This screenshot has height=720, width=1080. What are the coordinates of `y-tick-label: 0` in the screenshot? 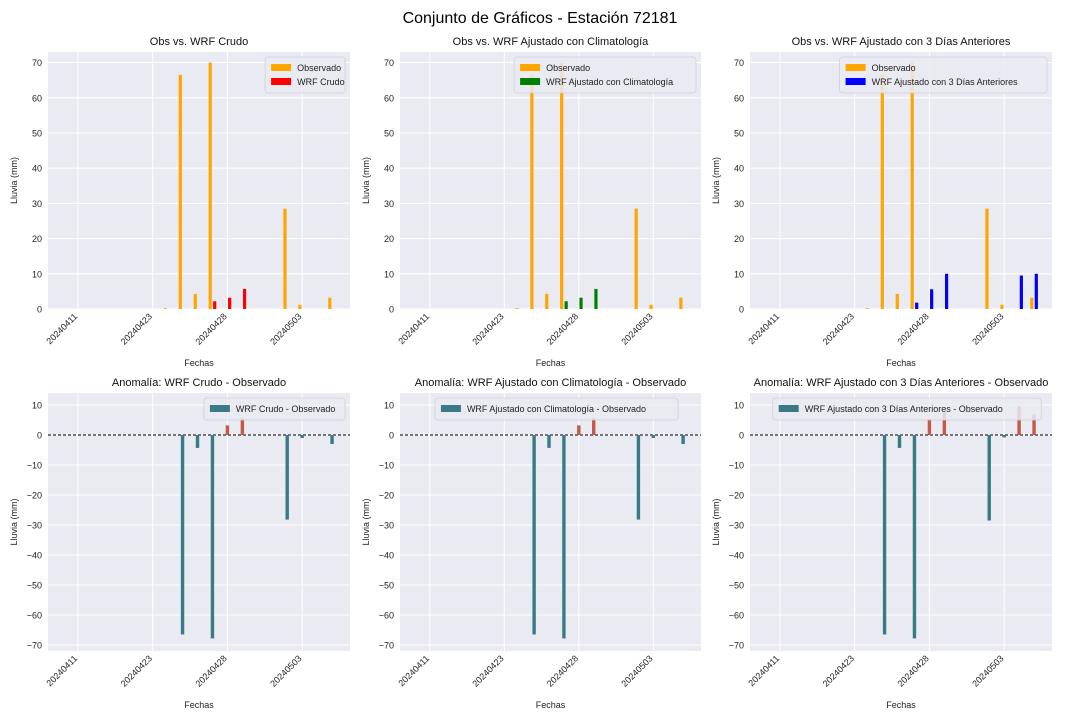 It's located at (741, 310).